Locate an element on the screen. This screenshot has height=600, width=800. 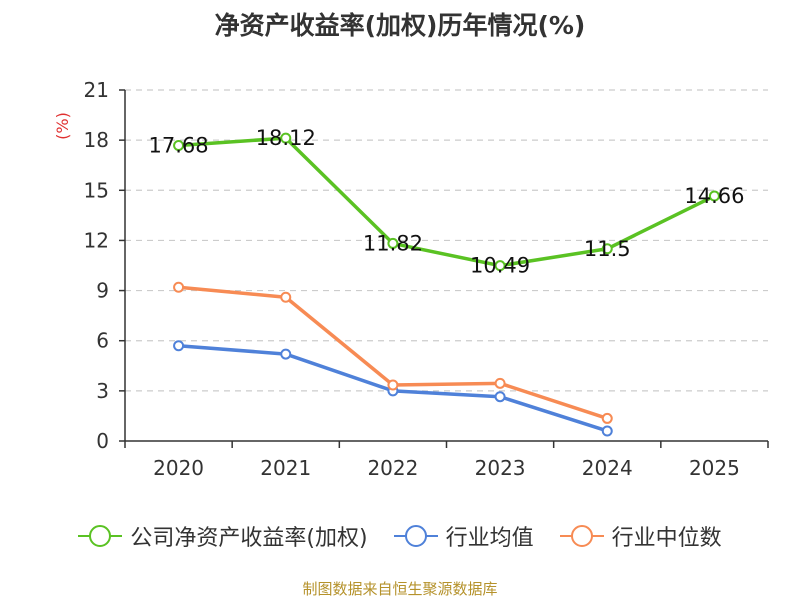
legend-item: 公司净资产收益率(加权) is located at coordinates (223, 536).